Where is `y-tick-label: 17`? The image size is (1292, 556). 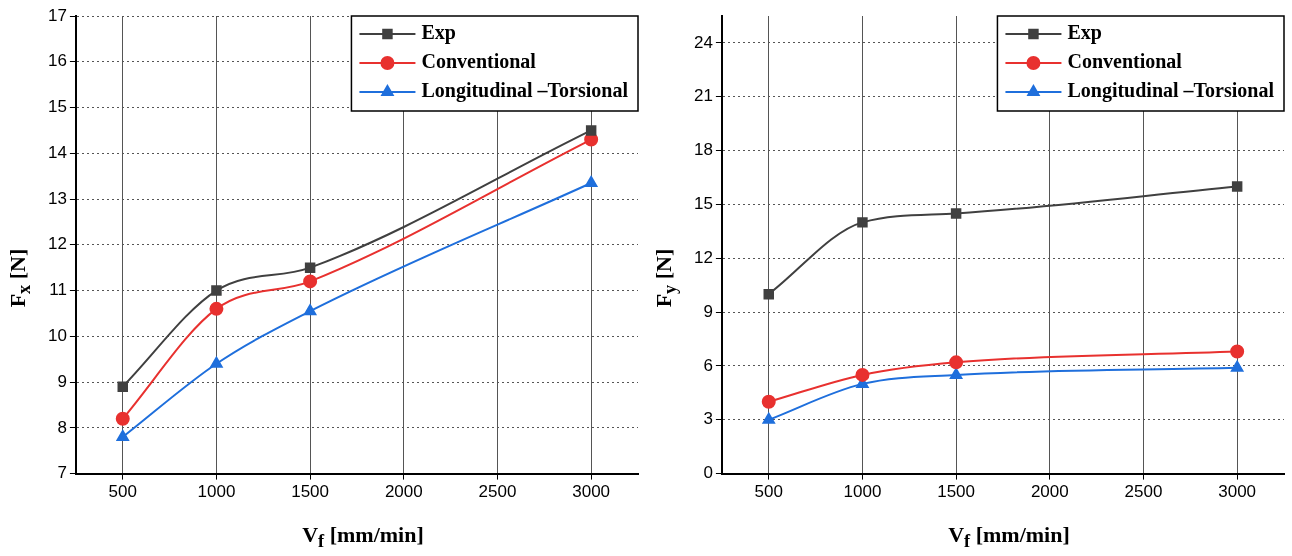
y-tick-label: 17 is located at coordinates (57, 15).